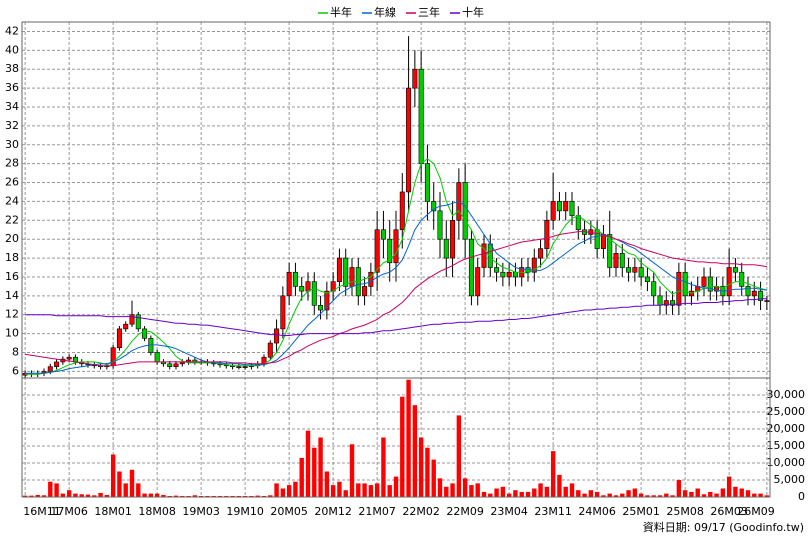  What do you see at coordinates (396, 317) in the screenshot?
I see `moving-average-line` at bounding box center [396, 317].